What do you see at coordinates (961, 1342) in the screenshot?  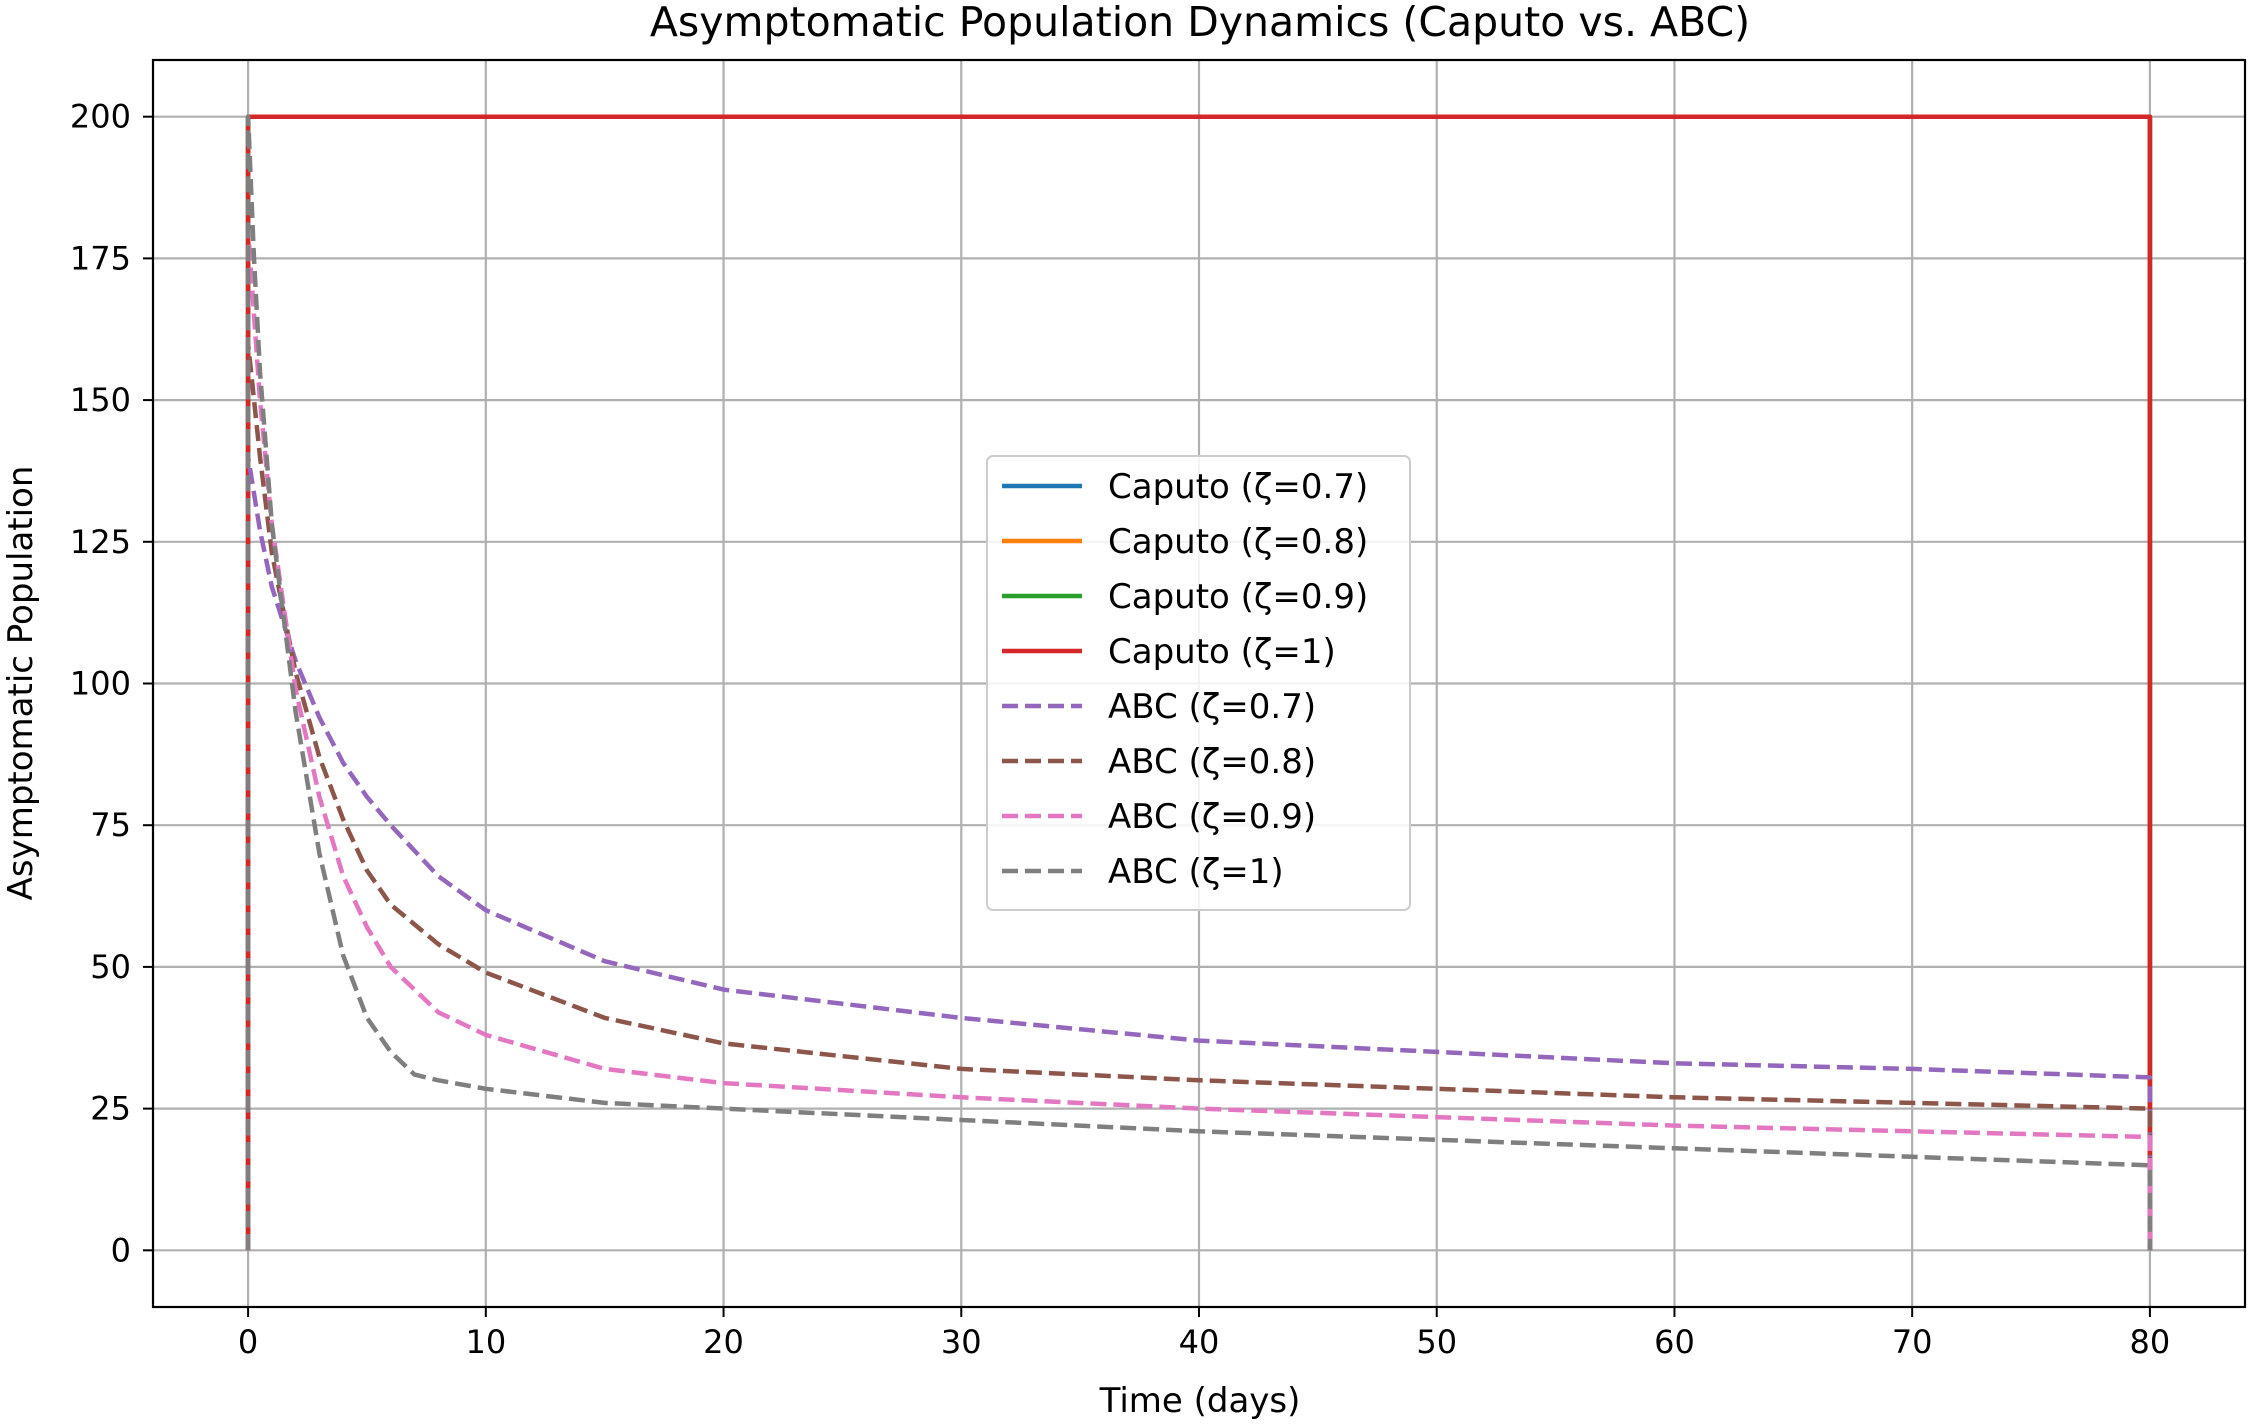 I see `x-tick-label: 30` at bounding box center [961, 1342].